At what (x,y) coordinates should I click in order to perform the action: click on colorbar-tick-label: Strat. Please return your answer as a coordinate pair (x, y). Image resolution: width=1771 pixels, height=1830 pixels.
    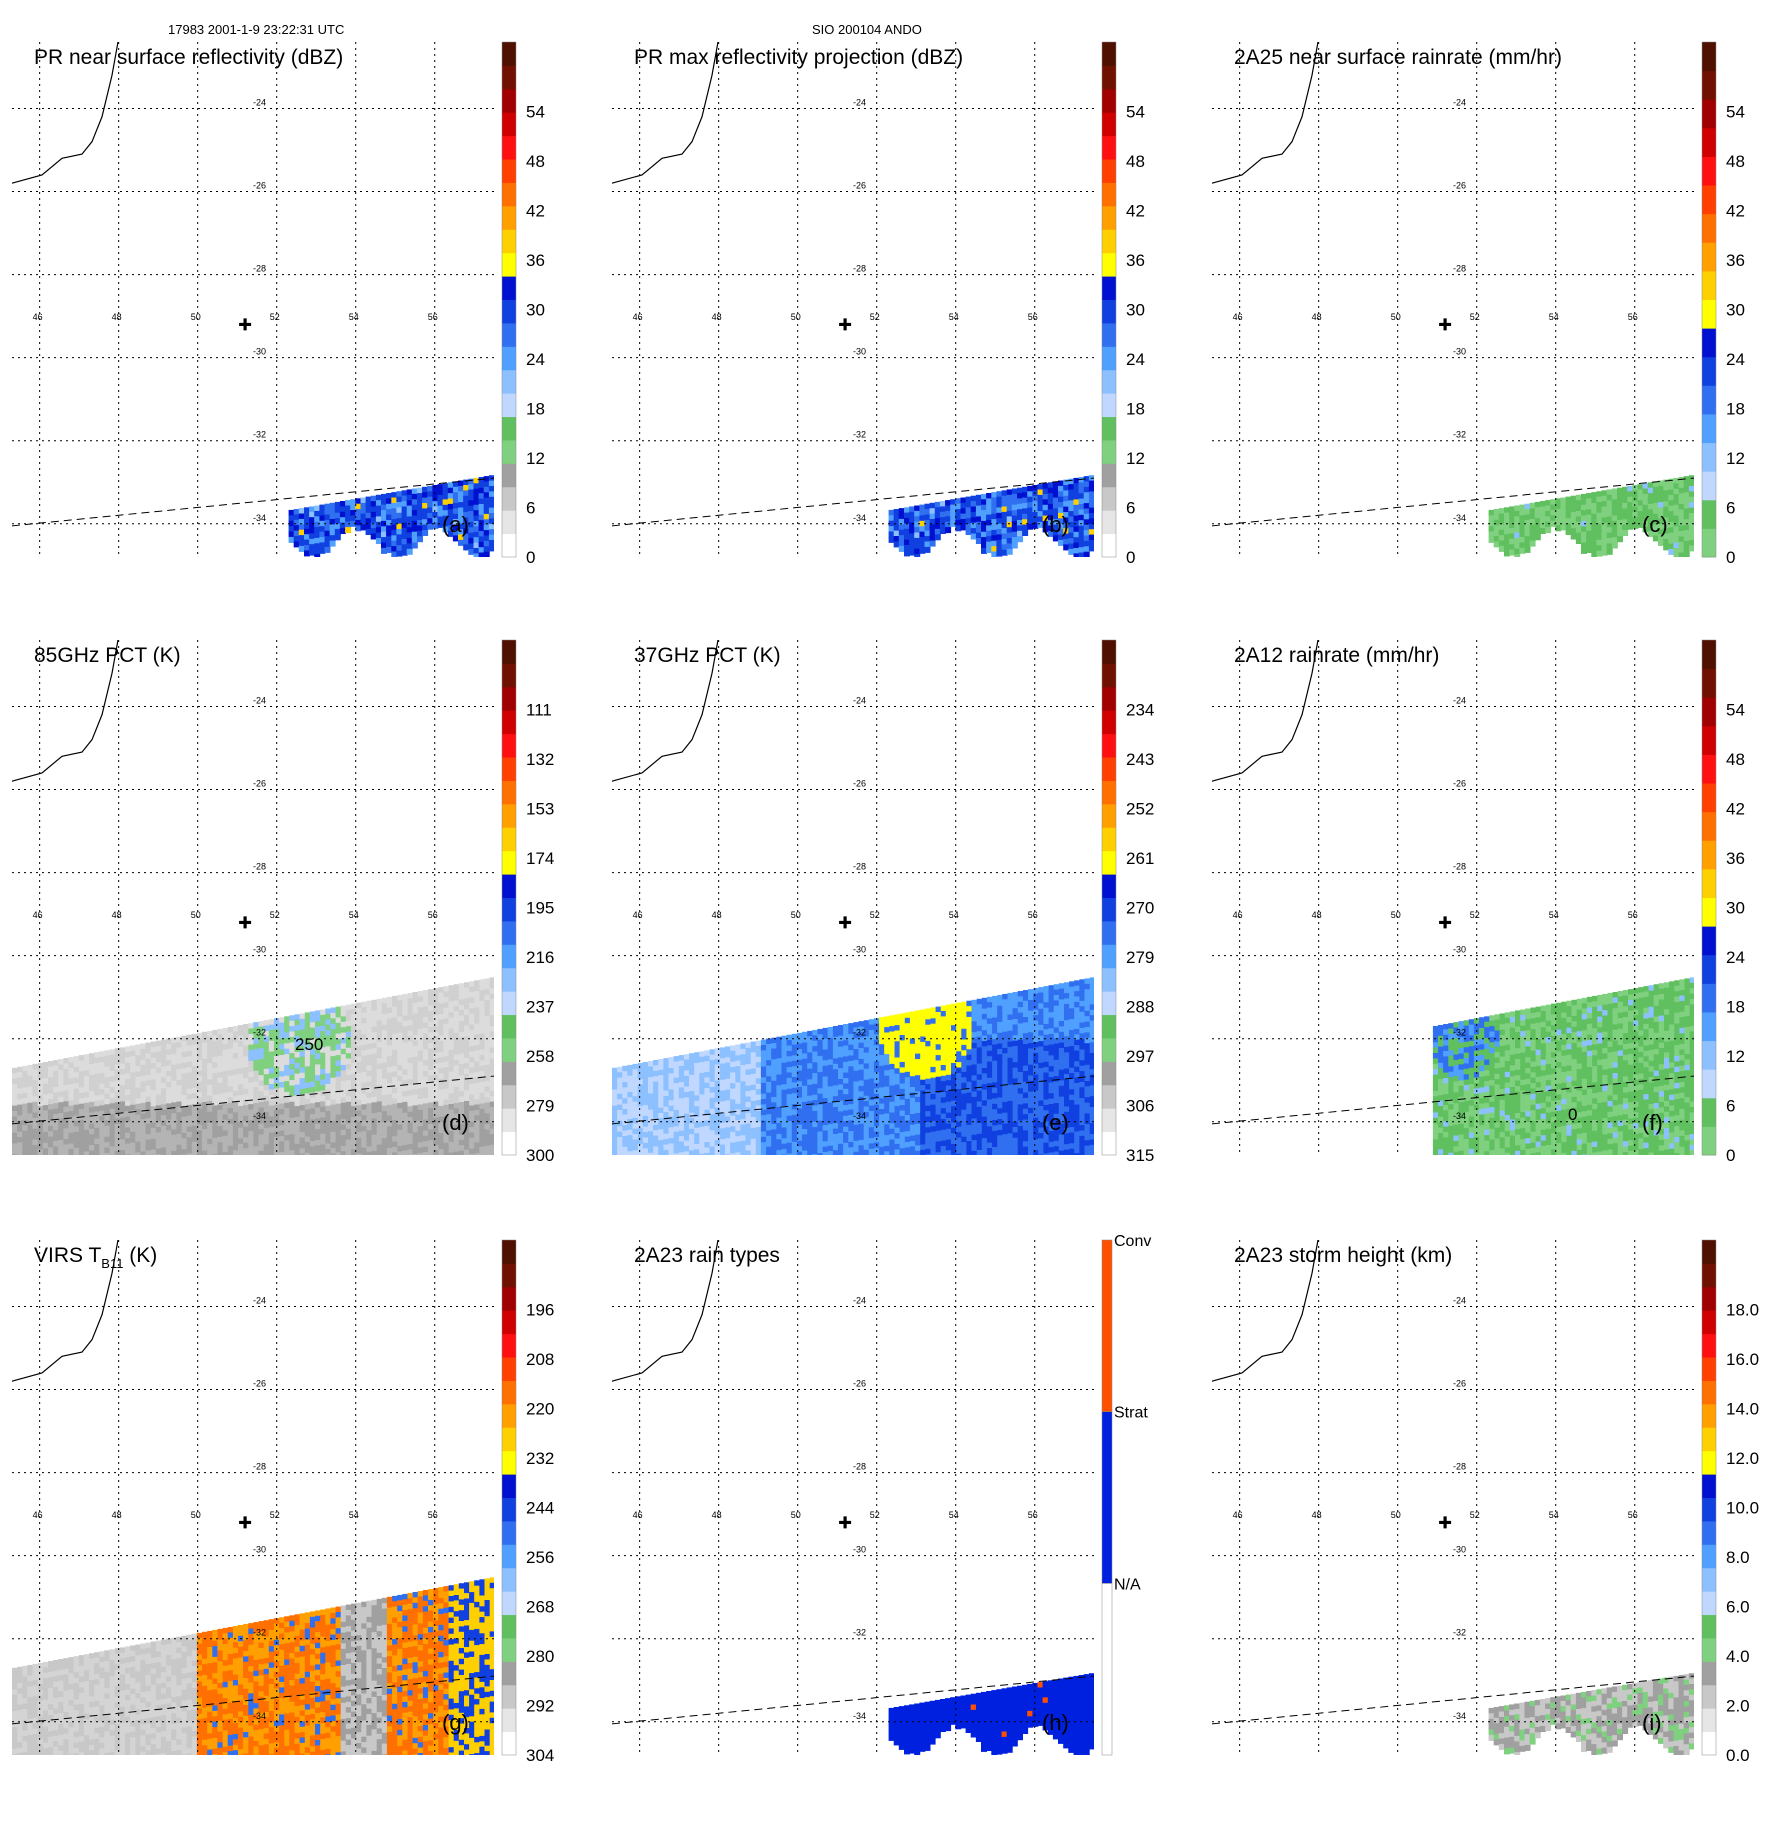
    Looking at the image, I should click on (1131, 1413).